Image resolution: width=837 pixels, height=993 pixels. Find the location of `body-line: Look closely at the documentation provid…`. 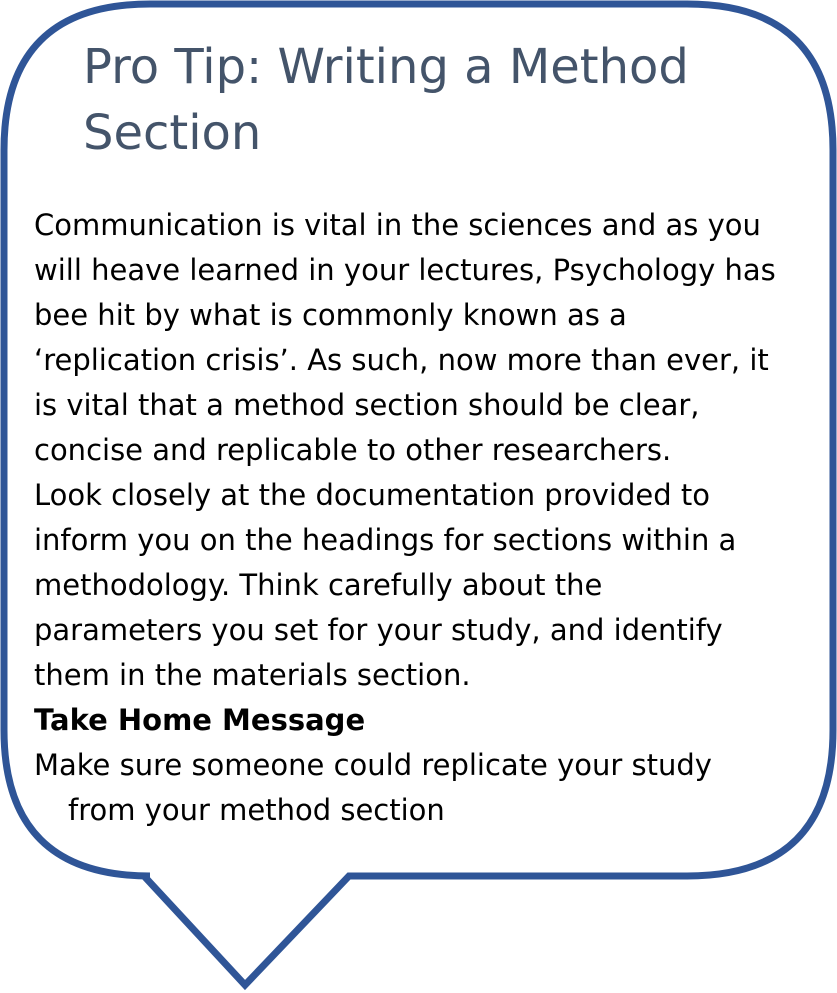

body-line: Look closely at the documentation provid… is located at coordinates (372, 495).